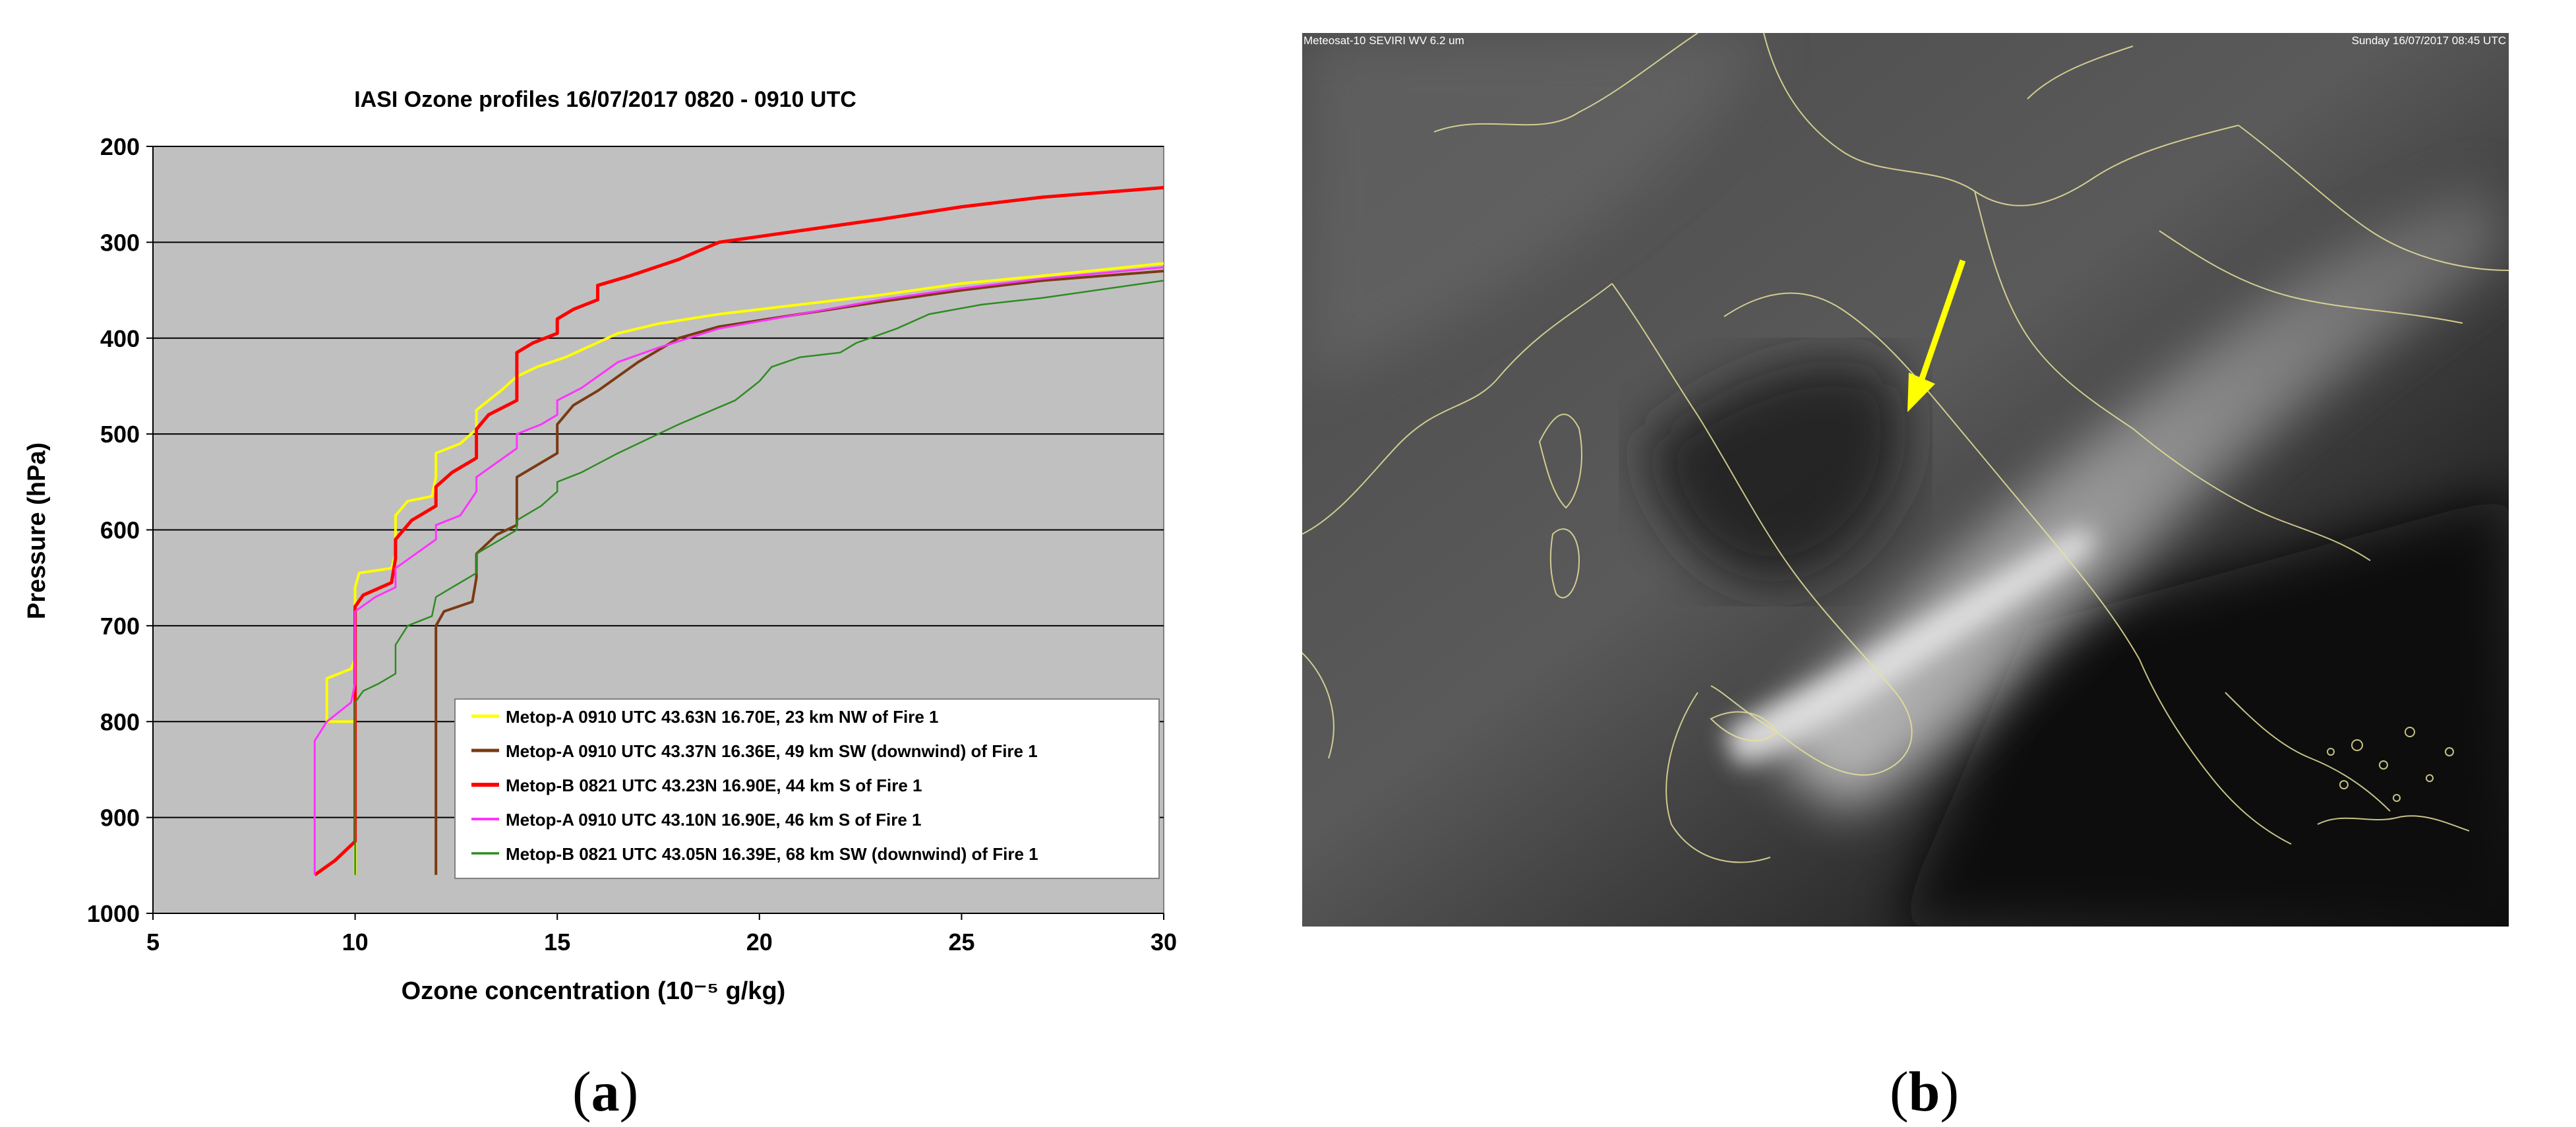 Image resolution: width=2576 pixels, height=1127 pixels. I want to click on bright-plume, so click(1909, 647).